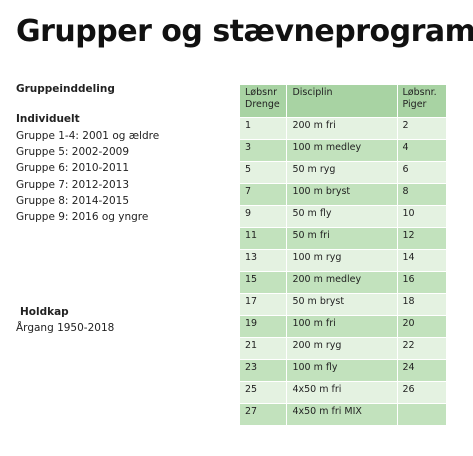  What do you see at coordinates (422, 392) in the screenshot?
I see `table-cell: 26` at bounding box center [422, 392].